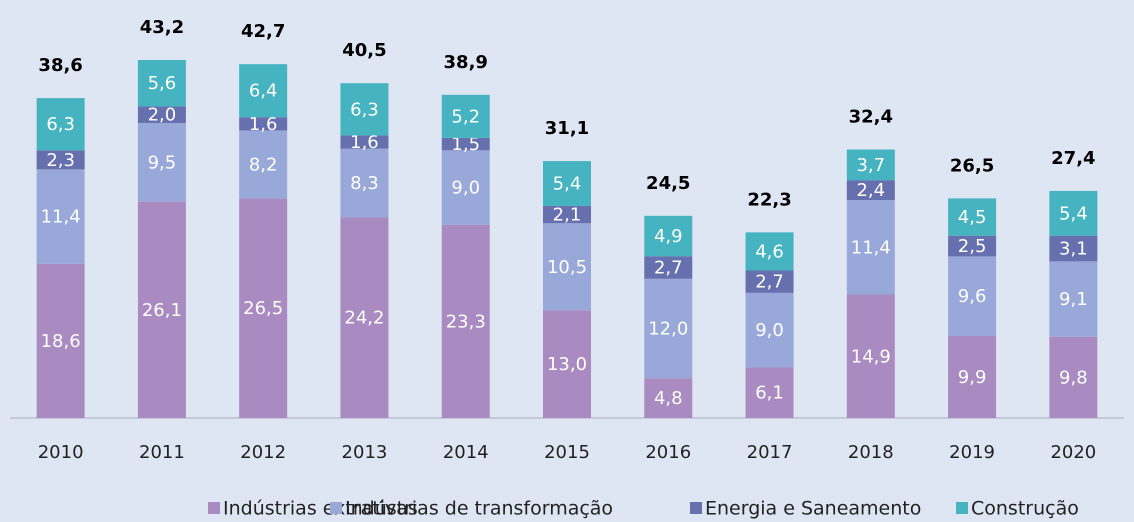 The width and height of the screenshot is (1134, 522). What do you see at coordinates (871, 117) in the screenshot?
I see `total-label: 32,4` at bounding box center [871, 117].